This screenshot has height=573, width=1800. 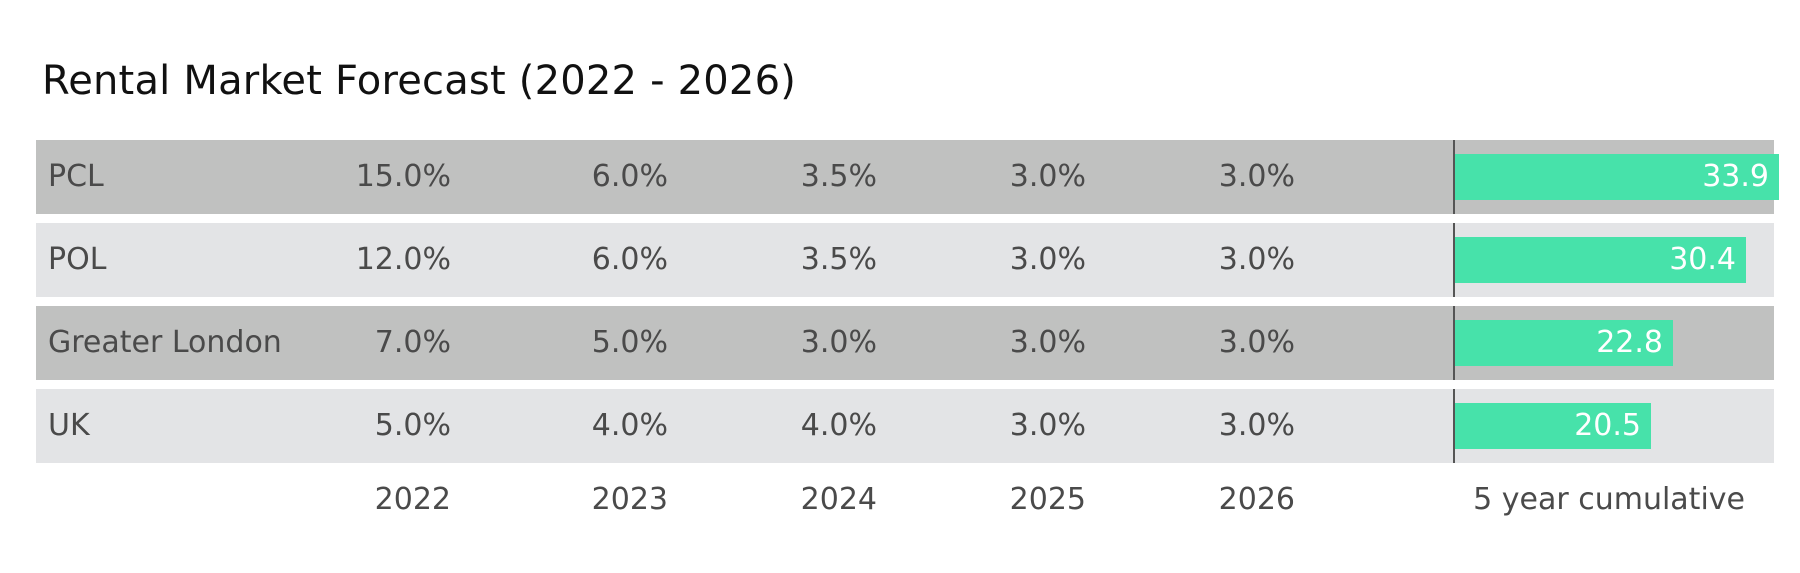 What do you see at coordinates (907, 177) in the screenshot?
I see `table-row: PCL 15.0% 6.0% 3.5% 3.0% 3.0% 33.9` at bounding box center [907, 177].